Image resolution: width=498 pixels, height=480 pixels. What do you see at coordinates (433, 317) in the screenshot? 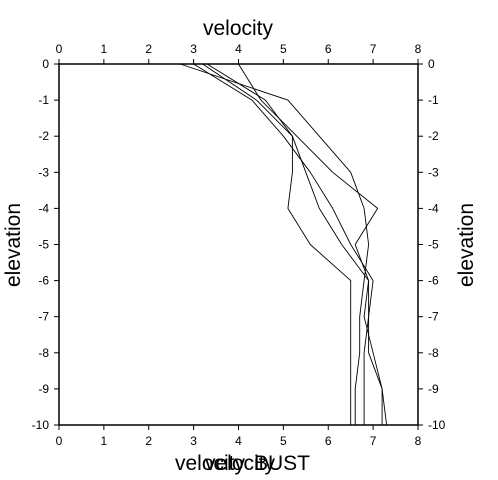
I see `y-tick-label-right: -7` at bounding box center [433, 317].